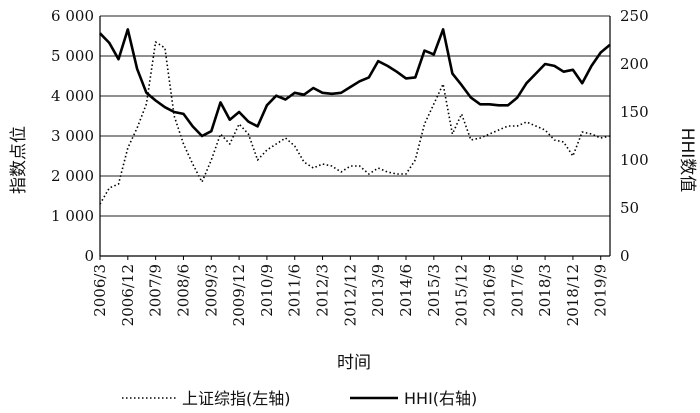  I want to click on left-tick-label: 4 000, so click(72, 96).